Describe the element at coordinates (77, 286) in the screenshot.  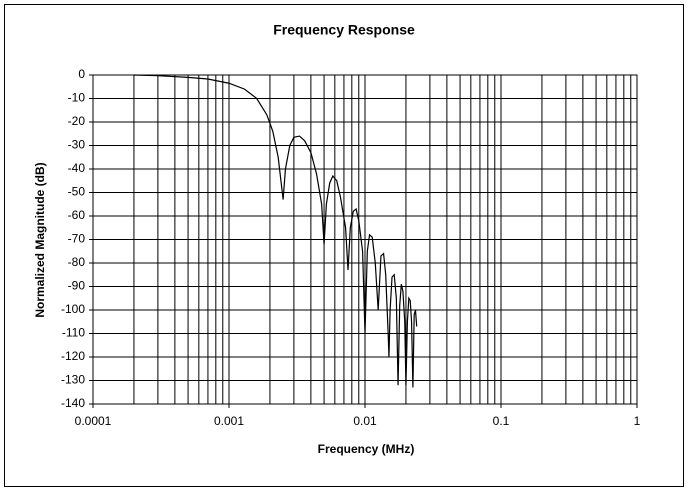
I see `y-tick-label: -90` at that location.